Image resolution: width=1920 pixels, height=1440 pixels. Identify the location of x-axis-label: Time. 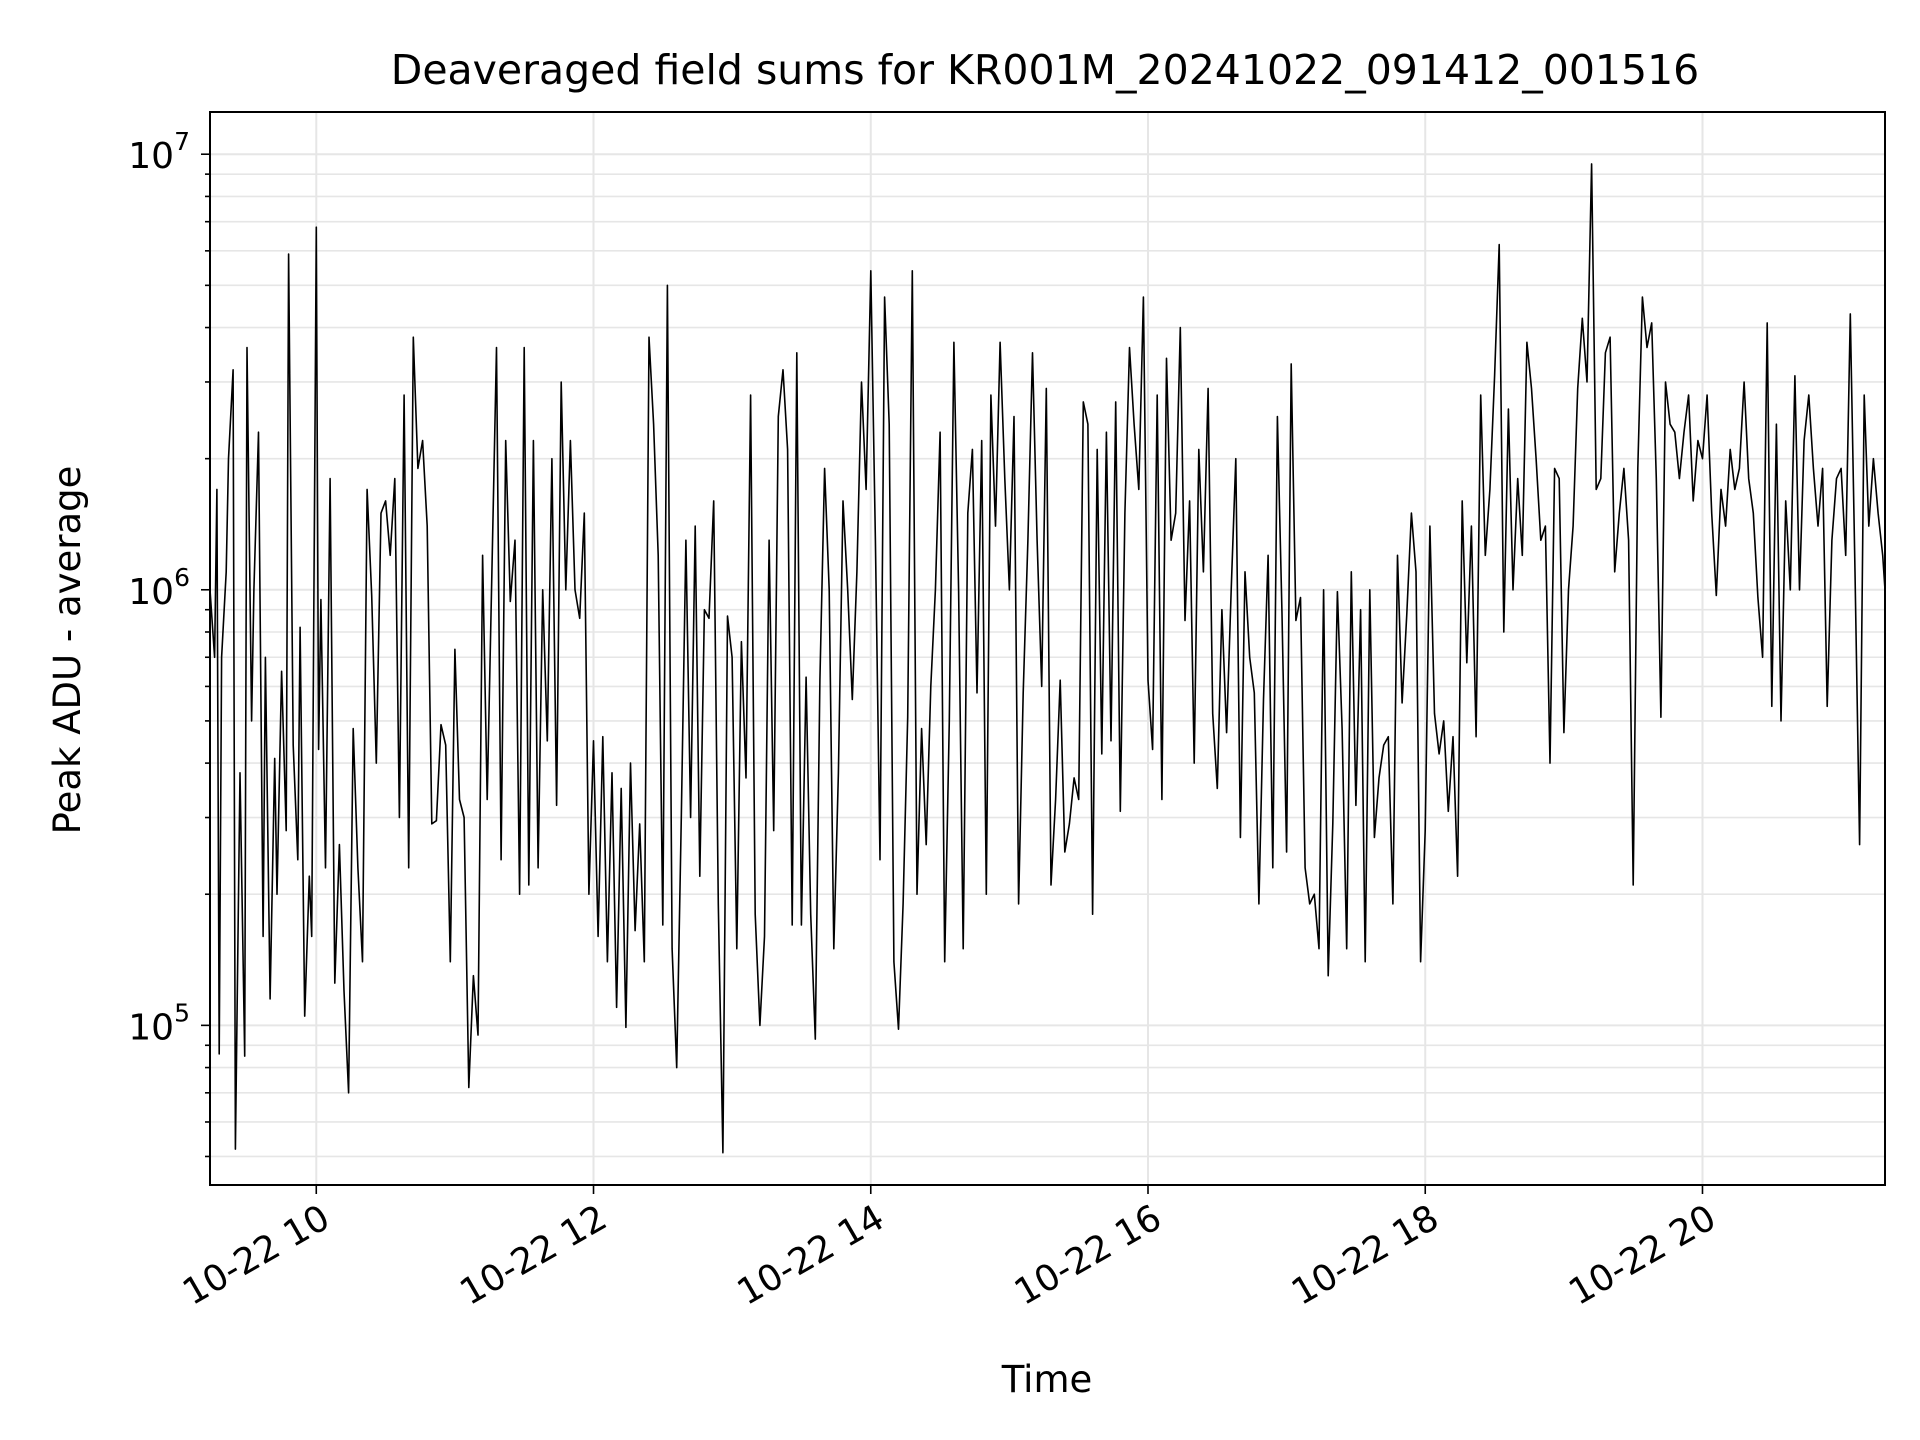
(1047, 1379).